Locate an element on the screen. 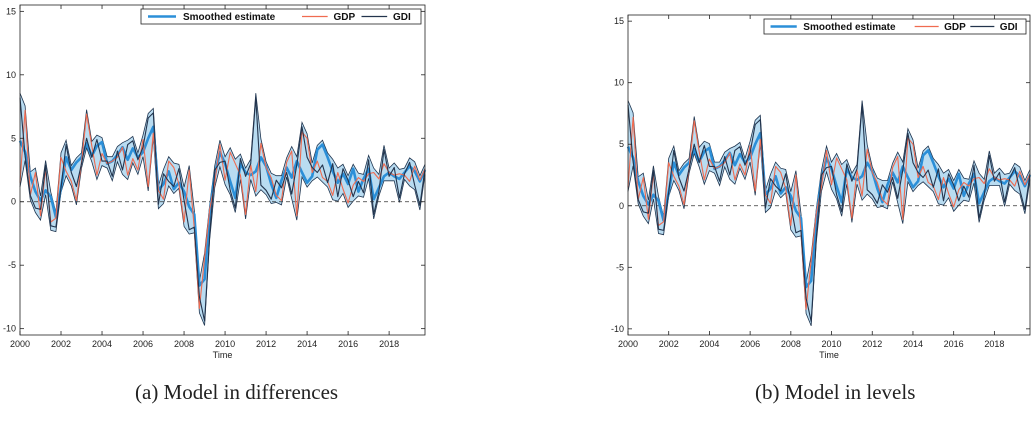 The height and width of the screenshot is (430, 1035). caption: (b) Model in levels is located at coordinates (835, 392).